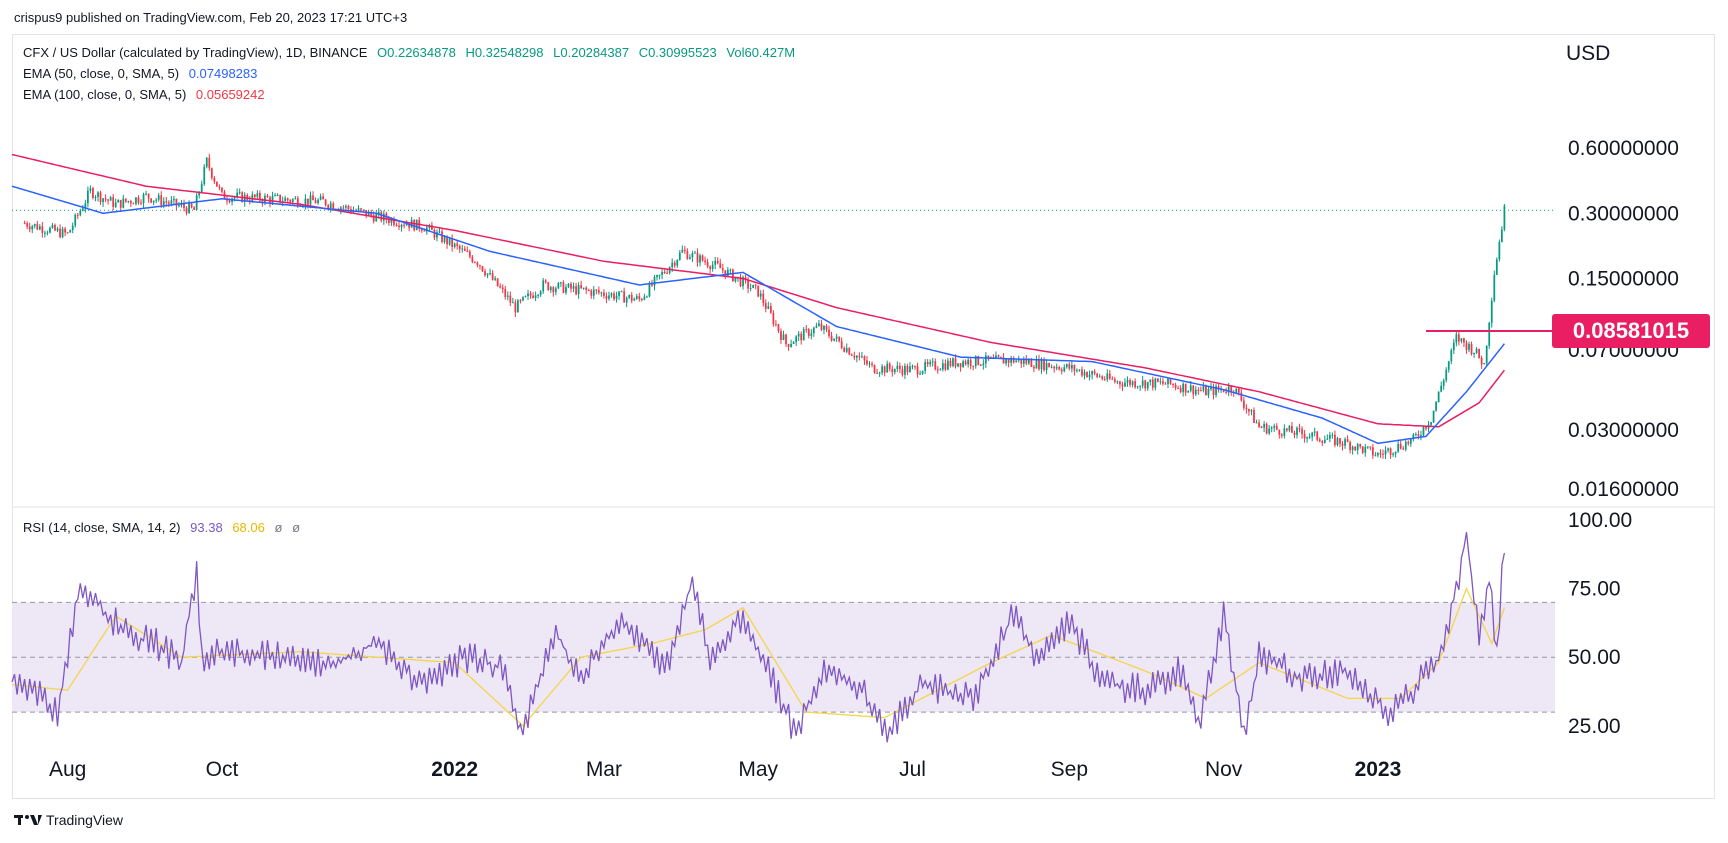 This screenshot has width=1728, height=843. What do you see at coordinates (1631, 331) in the screenshot?
I see `price-level-badge: 0.08581015` at bounding box center [1631, 331].